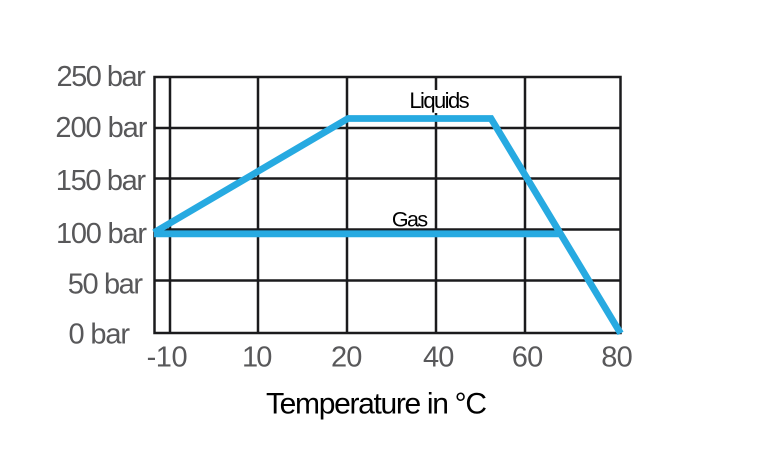 The image size is (758, 460). What do you see at coordinates (410, 220) in the screenshot?
I see `svg-text: Gas` at bounding box center [410, 220].